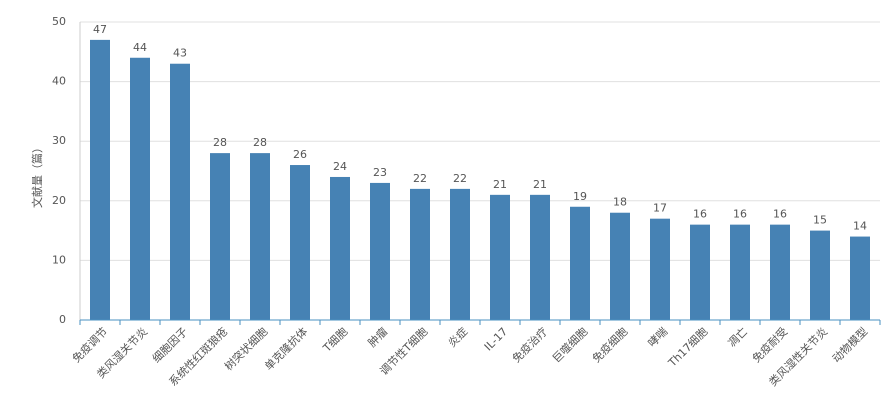 The height and width of the screenshot is (407, 896). What do you see at coordinates (335, 340) in the screenshot?
I see `x-tick-label: T细胞` at bounding box center [335, 340].